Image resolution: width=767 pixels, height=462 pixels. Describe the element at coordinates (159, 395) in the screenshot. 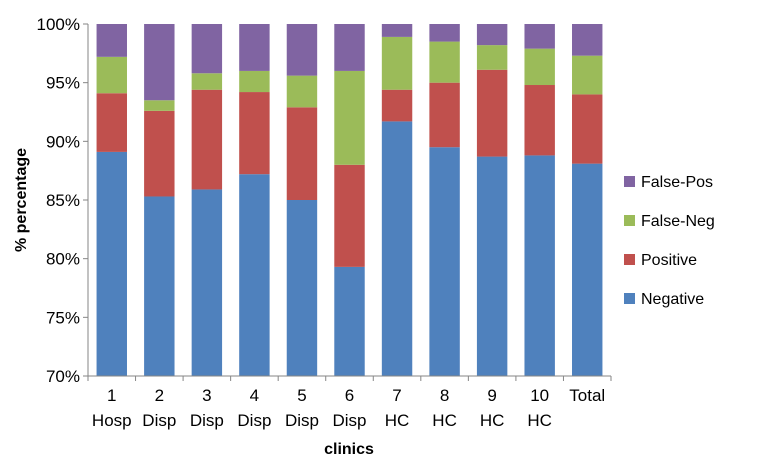

I see `x-category-label: 2` at that location.